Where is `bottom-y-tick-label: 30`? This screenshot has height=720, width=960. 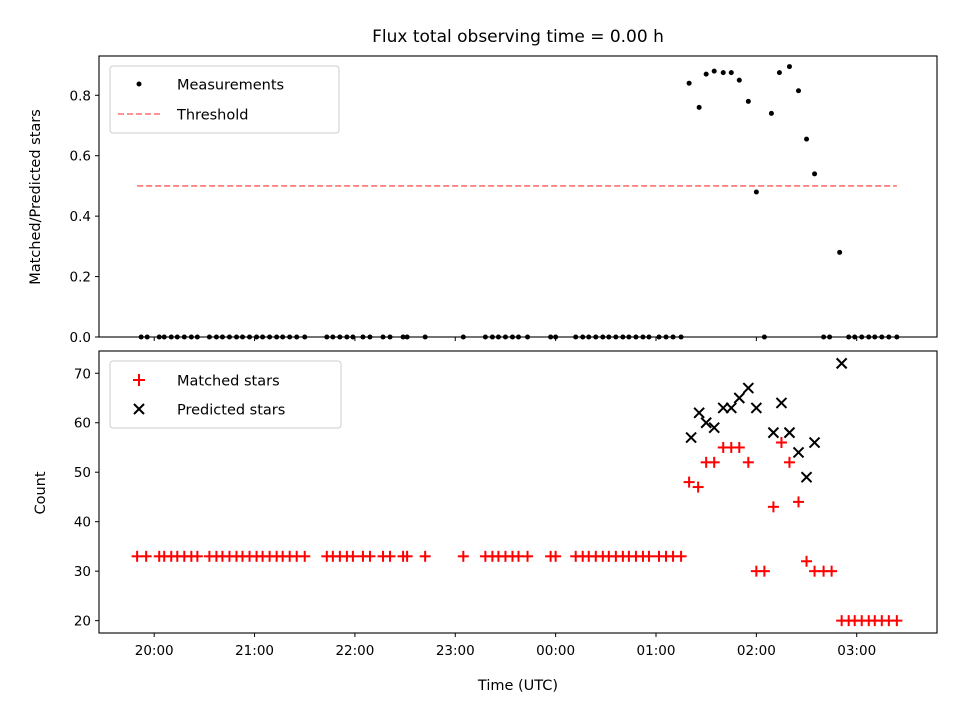
bottom-y-tick-label: 30 is located at coordinates (82, 572).